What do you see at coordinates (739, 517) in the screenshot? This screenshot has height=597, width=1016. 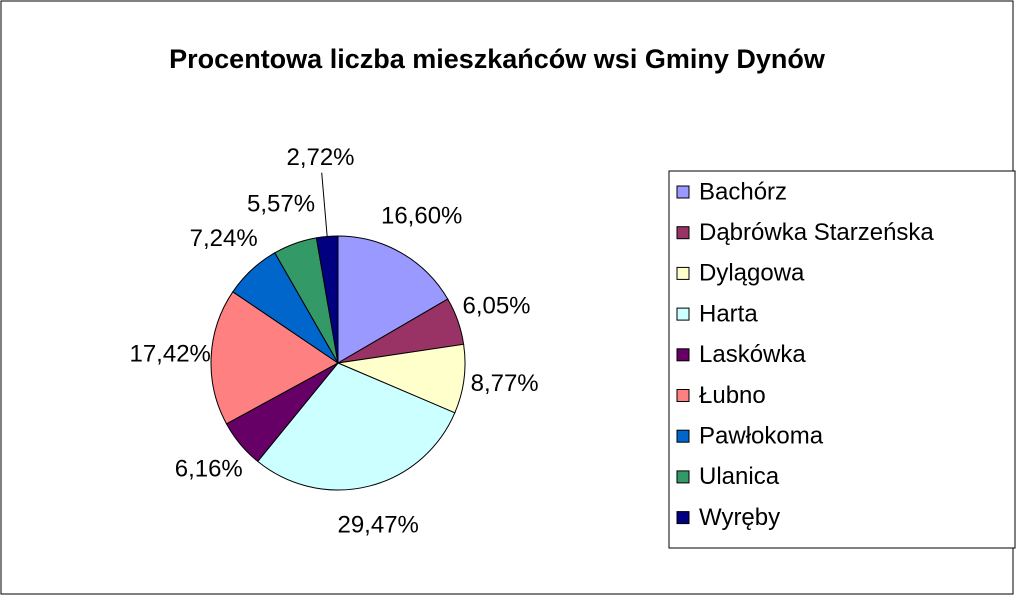 I see `legend-label: Wyręby` at bounding box center [739, 517].